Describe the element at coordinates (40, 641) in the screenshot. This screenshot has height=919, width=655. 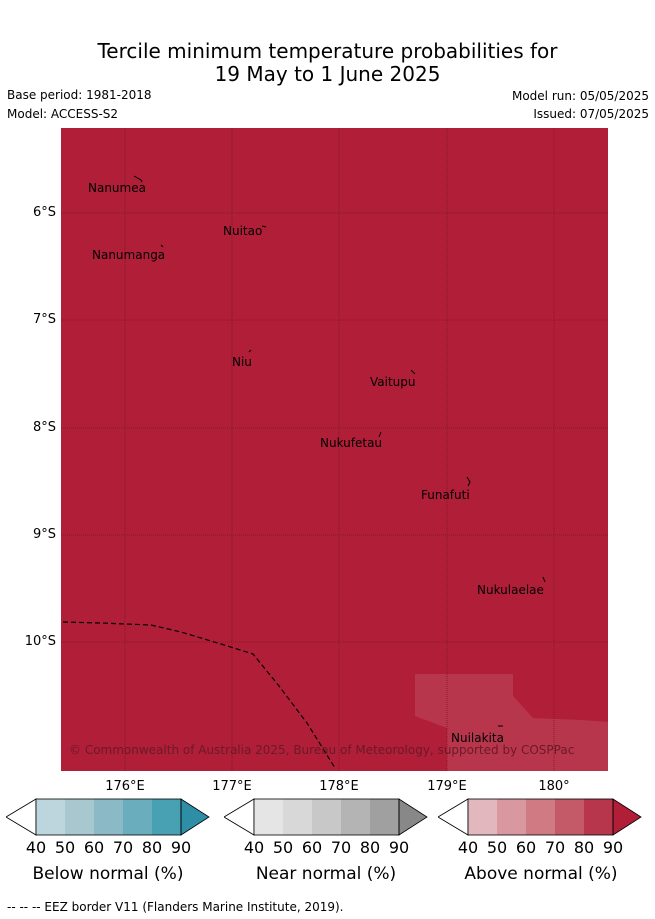
I see `lat-label-10s: 10°S` at that location.